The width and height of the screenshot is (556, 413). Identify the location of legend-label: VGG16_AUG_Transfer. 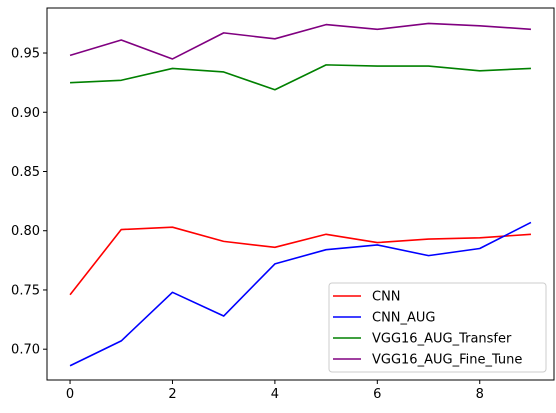
(442, 339).